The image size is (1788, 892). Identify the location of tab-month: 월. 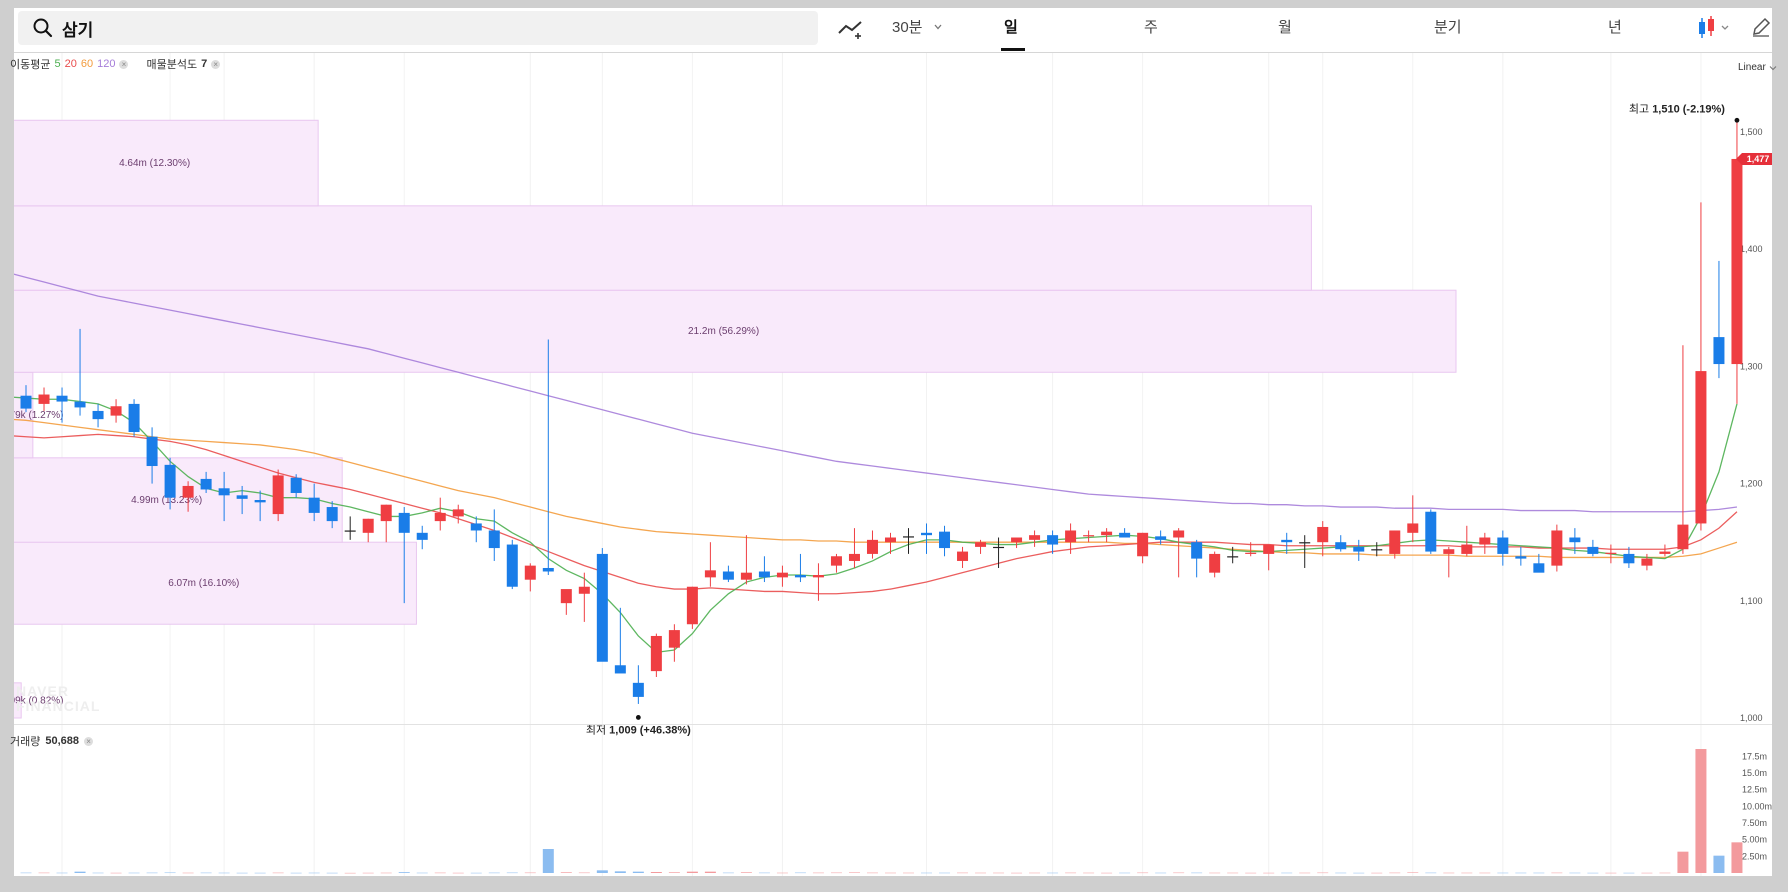
(1285, 27).